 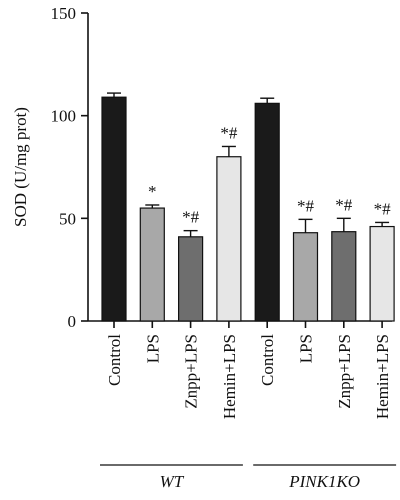 What do you see at coordinates (64, 116) in the screenshot?
I see `y-tick-label: 100` at bounding box center [64, 116].